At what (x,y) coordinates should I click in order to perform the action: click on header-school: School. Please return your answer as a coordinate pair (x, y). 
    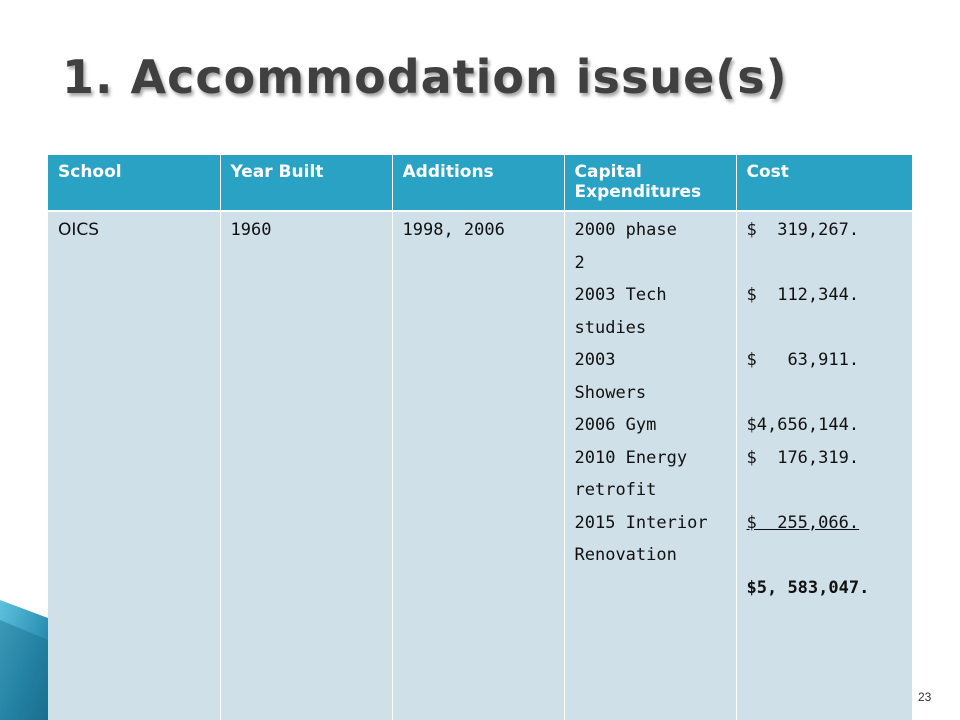
    Looking at the image, I should click on (134, 184).